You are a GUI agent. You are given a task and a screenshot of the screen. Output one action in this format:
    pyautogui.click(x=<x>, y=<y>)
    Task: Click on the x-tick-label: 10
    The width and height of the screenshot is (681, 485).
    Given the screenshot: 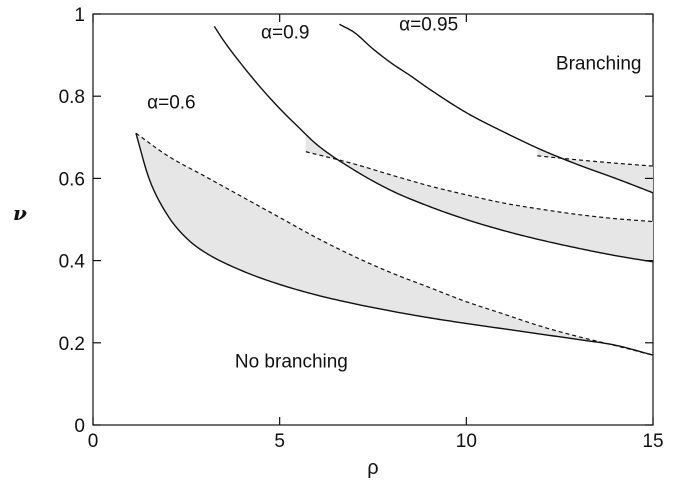 What is the action you would take?
    pyautogui.click(x=466, y=441)
    